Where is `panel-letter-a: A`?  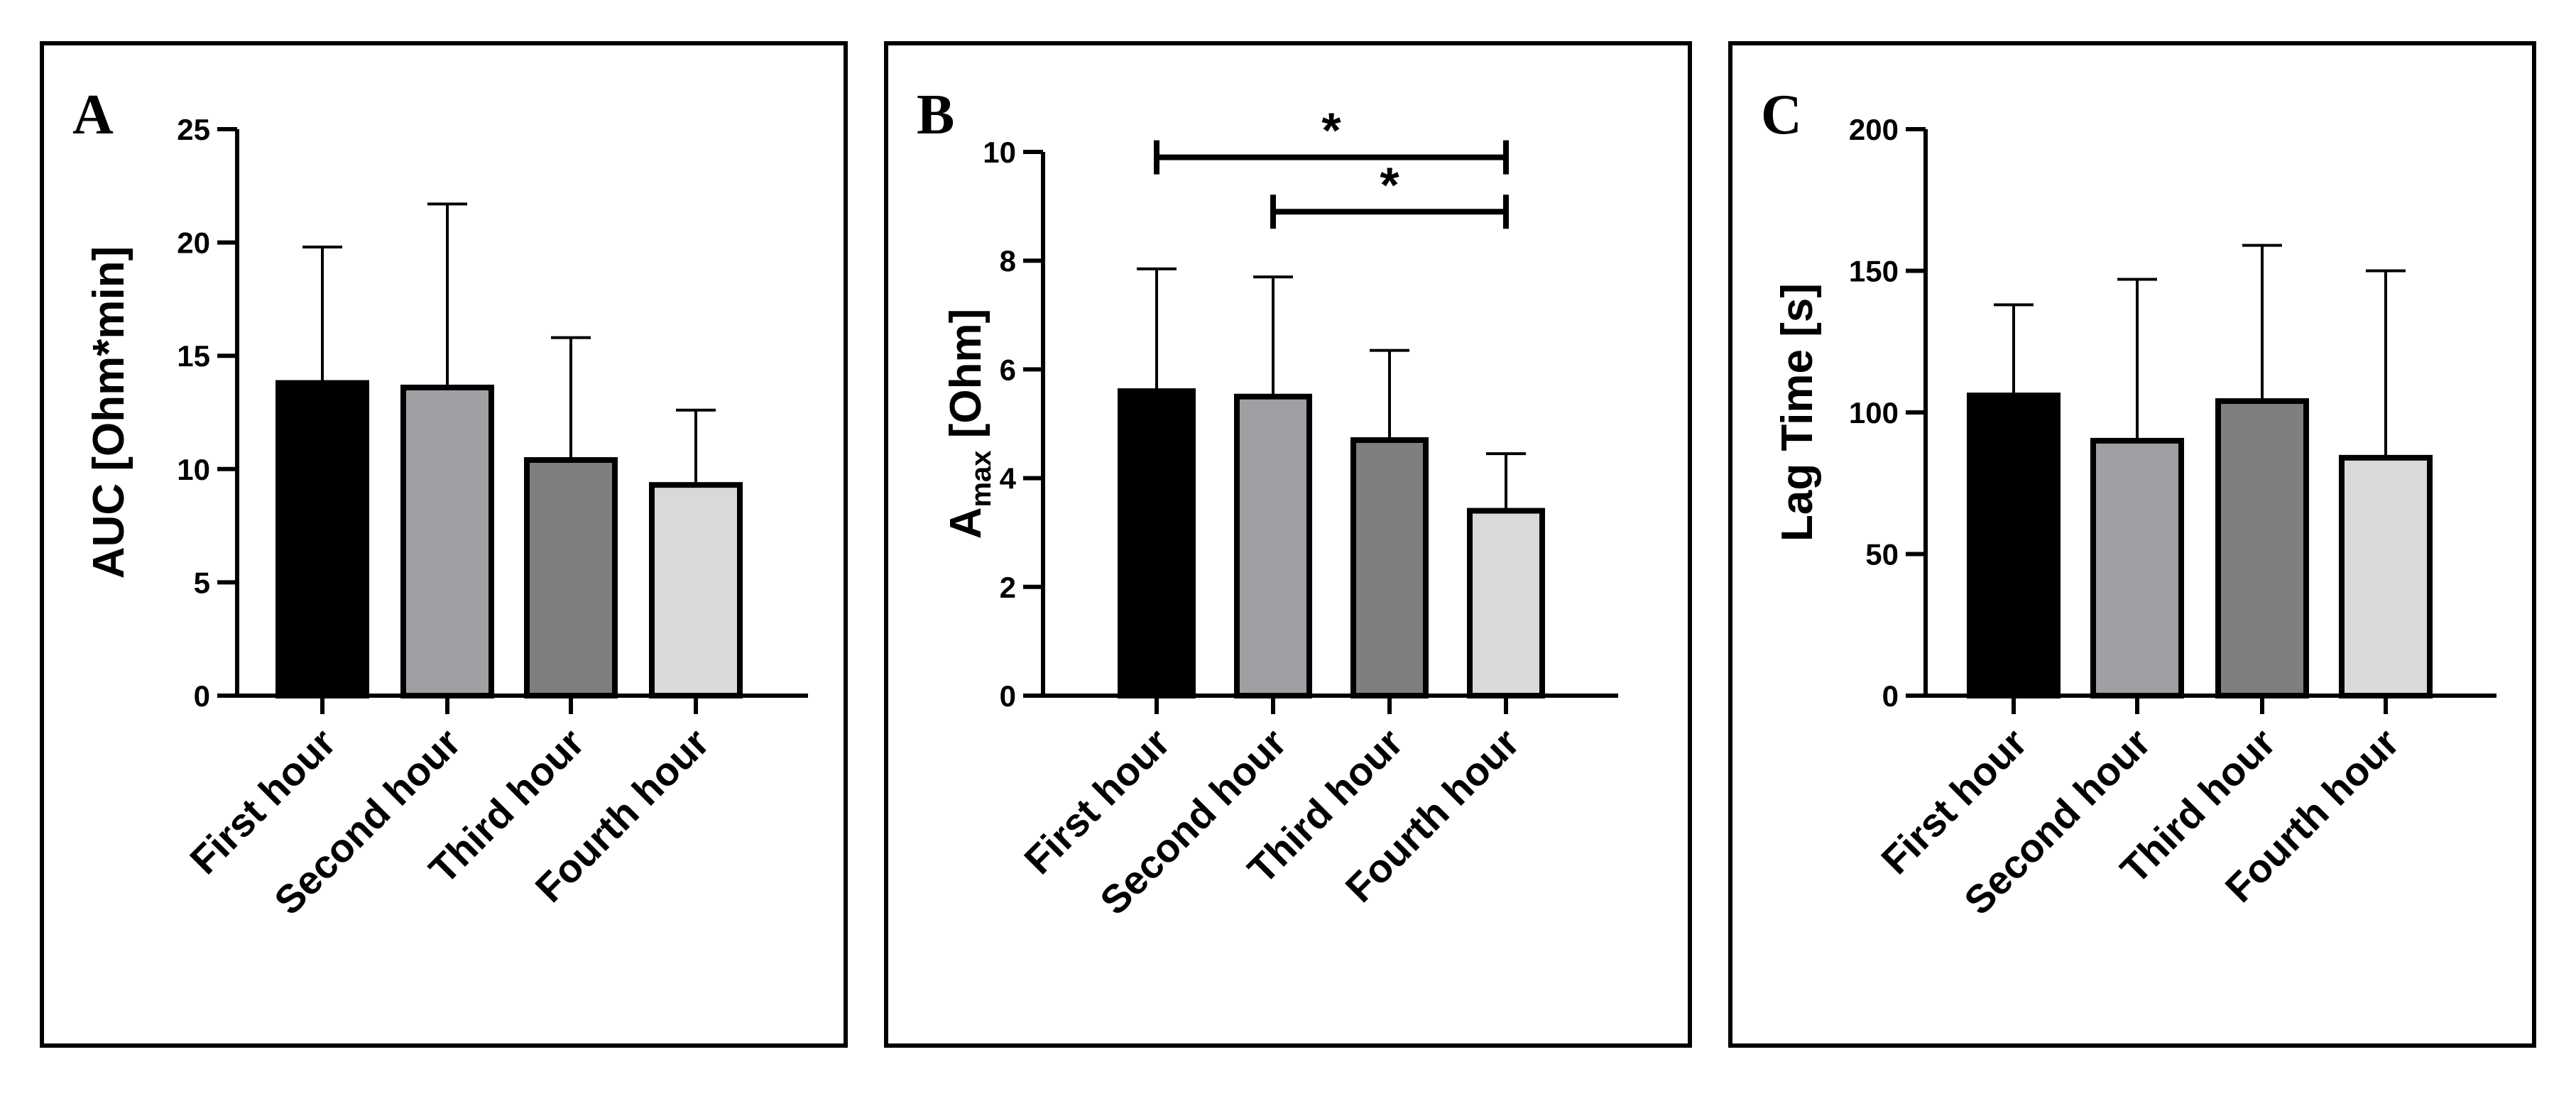
panel-letter-a: A is located at coordinates (93, 115).